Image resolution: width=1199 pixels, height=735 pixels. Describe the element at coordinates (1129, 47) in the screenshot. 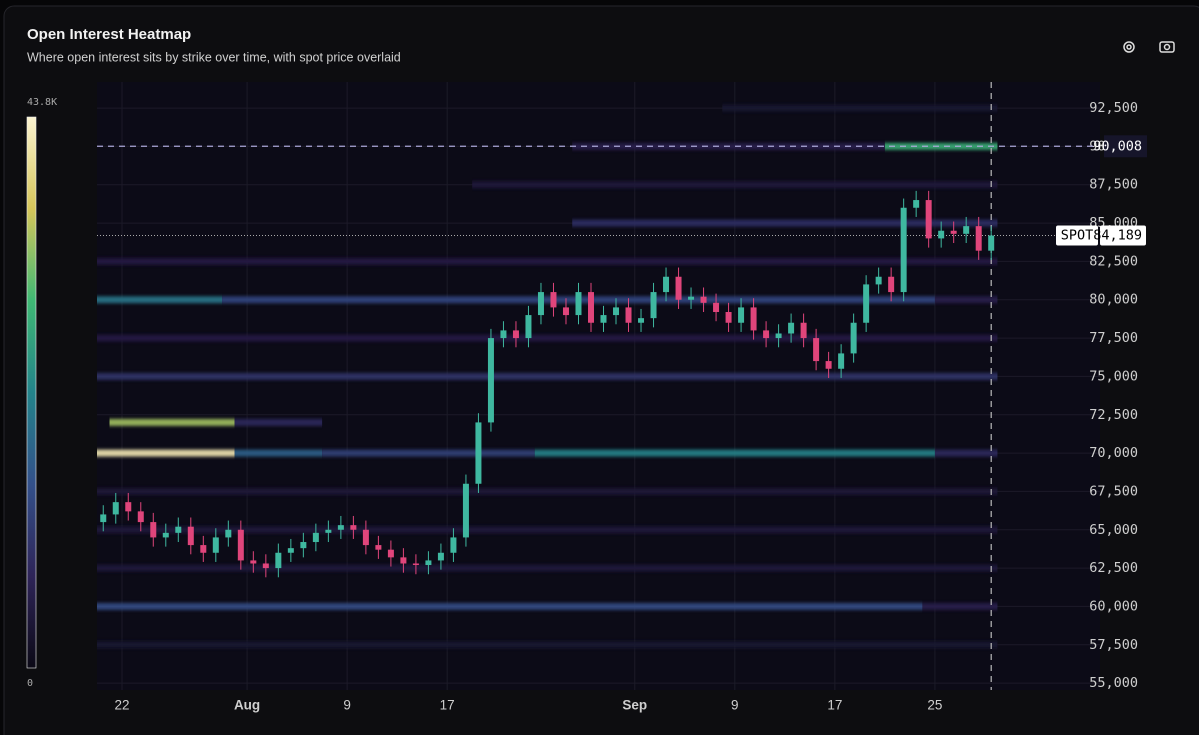

I see `settings-icon` at that location.